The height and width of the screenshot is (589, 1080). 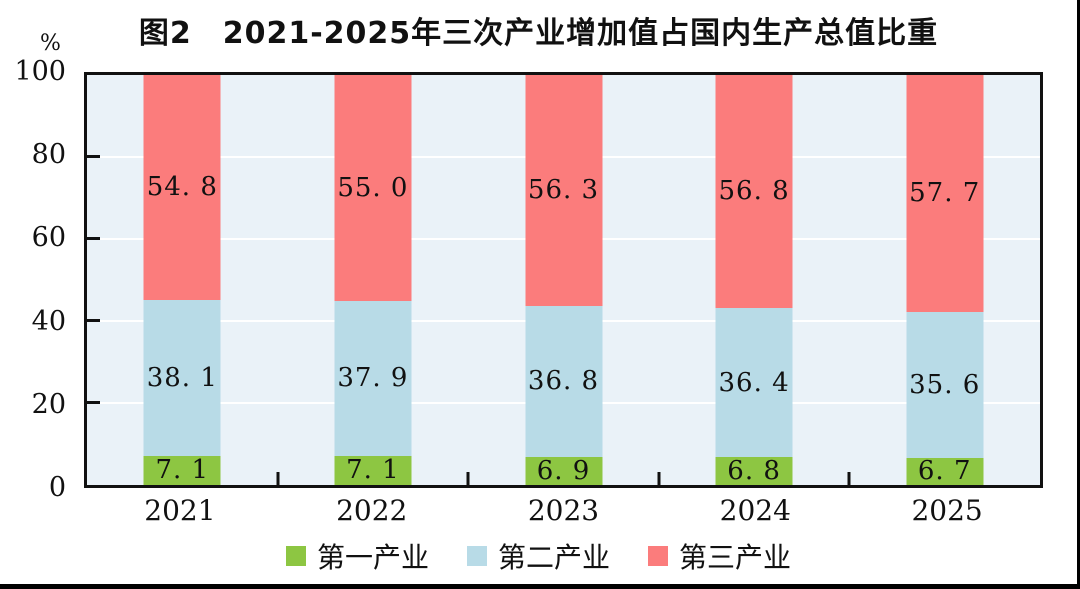 I want to click on bar-segment: 56. 8, so click(x=754, y=191).